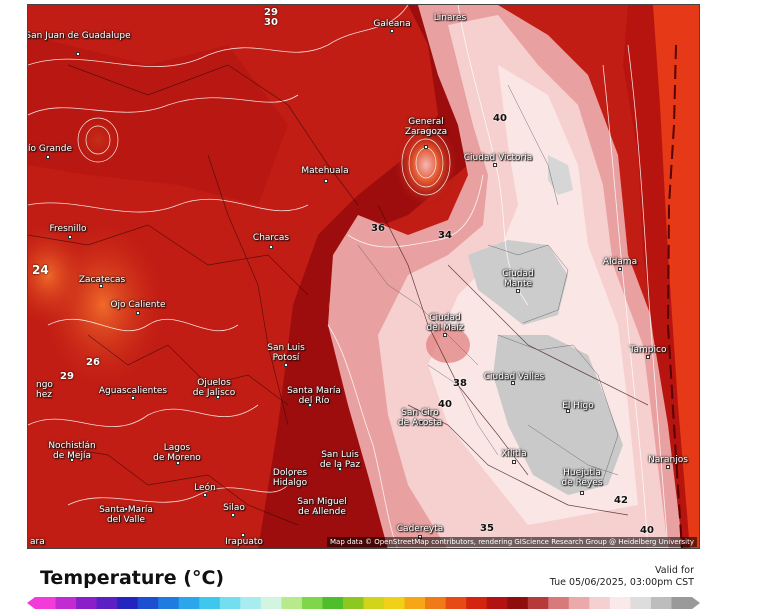 The width and height of the screenshot is (768, 613). Describe the element at coordinates (271, 238) in the screenshot. I see `city-charcas: Charcas` at that location.